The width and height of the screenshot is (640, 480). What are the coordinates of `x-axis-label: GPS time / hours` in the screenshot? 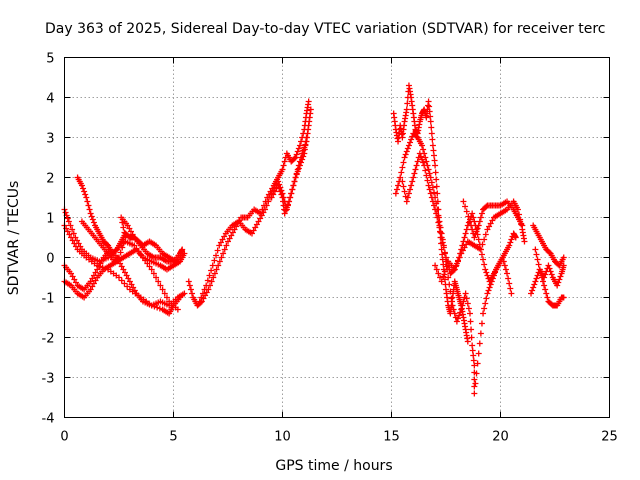 It's located at (333, 466).